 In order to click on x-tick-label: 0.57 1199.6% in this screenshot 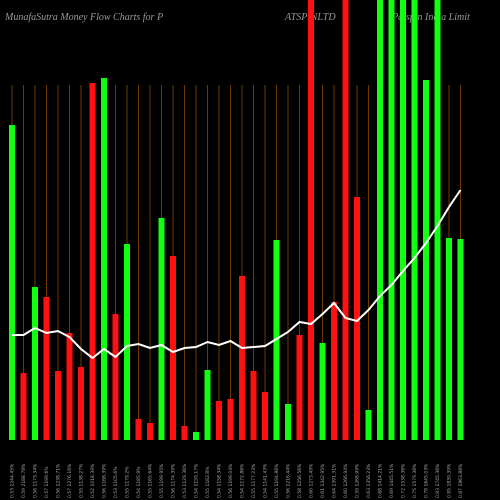, I will do `click(47, 482)`.